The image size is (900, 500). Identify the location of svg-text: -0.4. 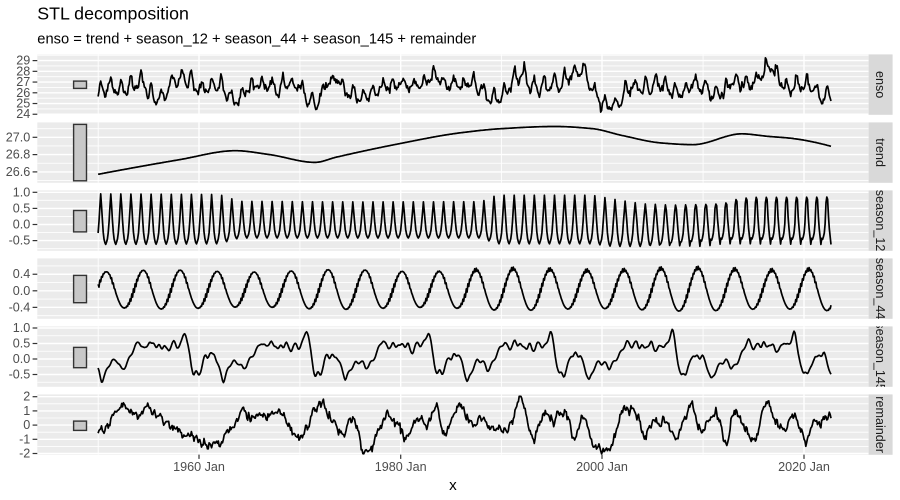
(20, 307).